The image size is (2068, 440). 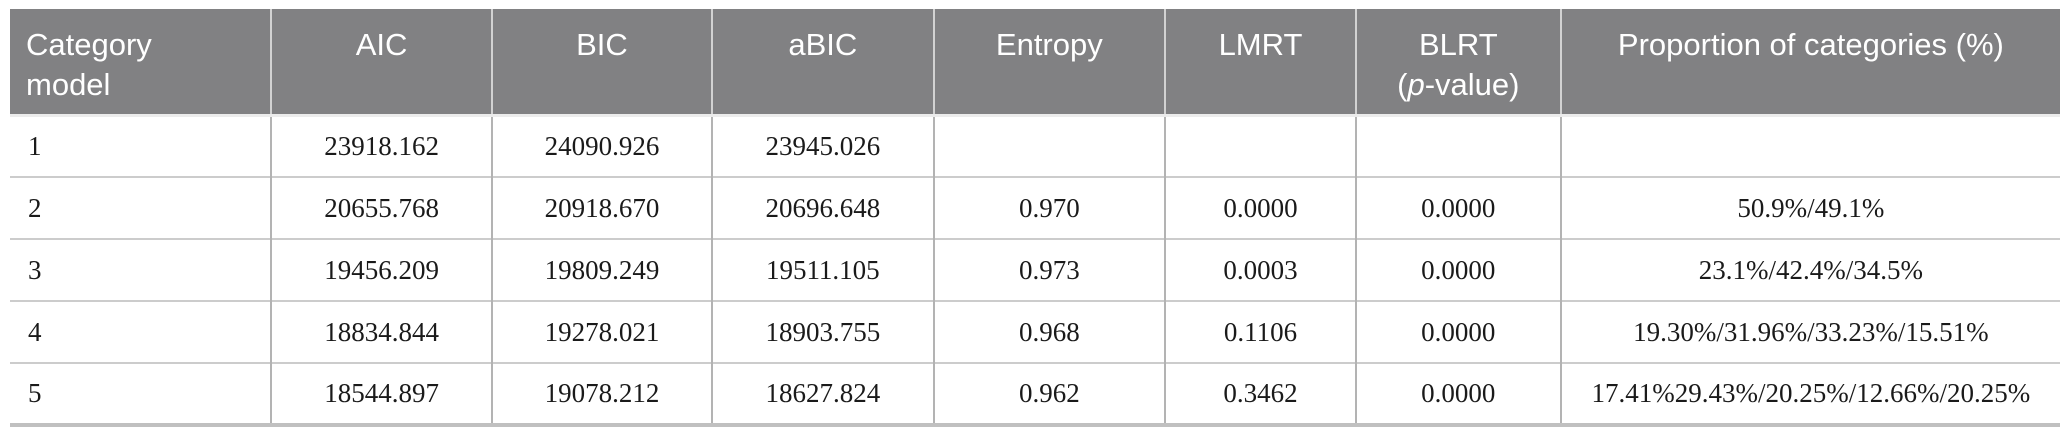 What do you see at coordinates (381, 145) in the screenshot?
I see `cell-aic: 23918.162` at bounding box center [381, 145].